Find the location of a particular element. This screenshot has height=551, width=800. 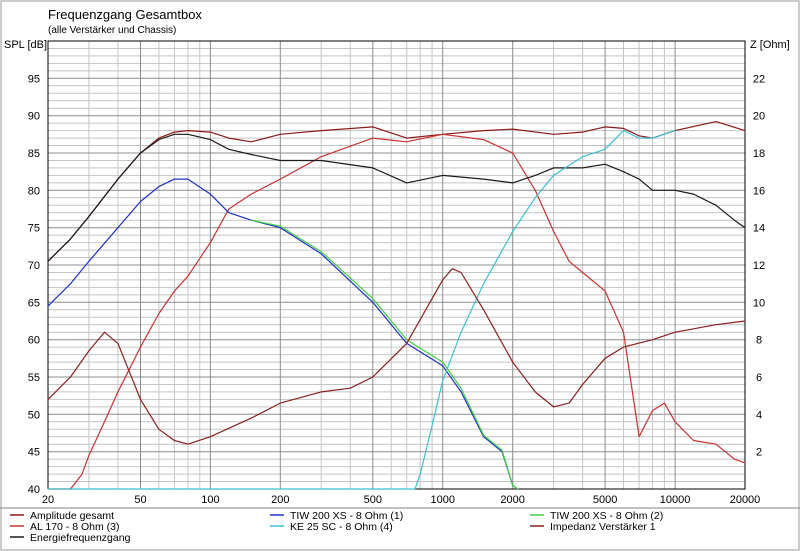

x-tick-label: 10000 is located at coordinates (675, 500).